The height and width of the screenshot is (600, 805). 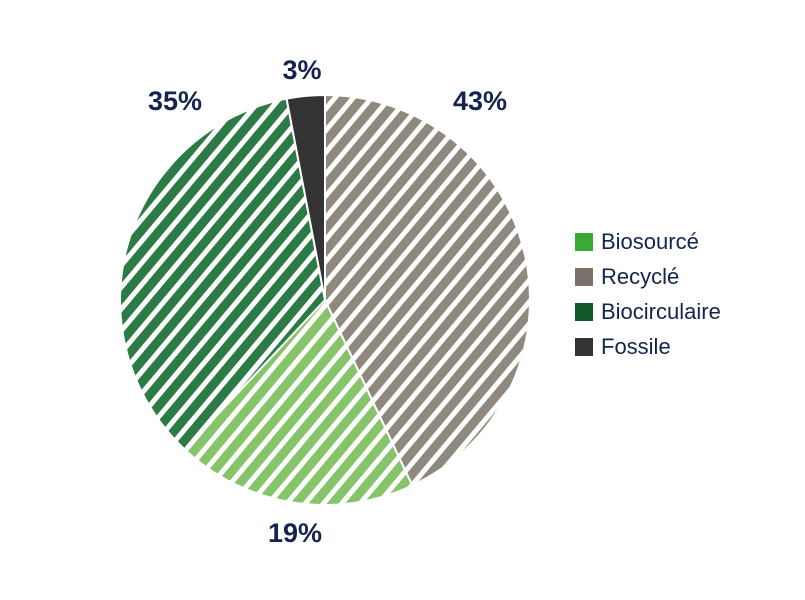 I want to click on value-label: 19%, so click(x=295, y=533).